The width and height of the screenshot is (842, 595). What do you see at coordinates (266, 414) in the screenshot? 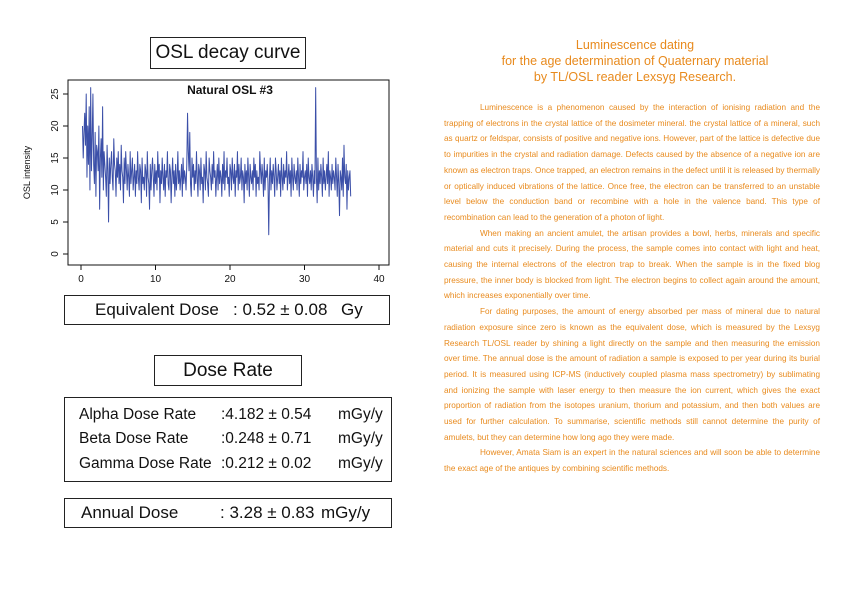
I see `dose-rate-value: :4.182 ± 0.54` at bounding box center [266, 414].